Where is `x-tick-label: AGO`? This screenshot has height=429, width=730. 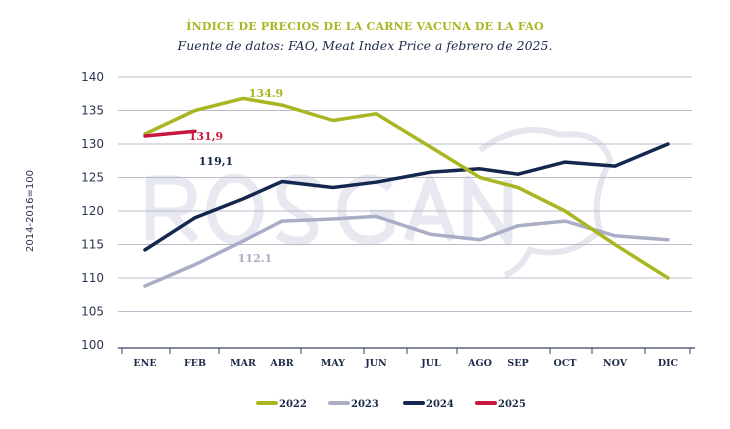
x-tick-label: AGO is located at coordinates (479, 363).